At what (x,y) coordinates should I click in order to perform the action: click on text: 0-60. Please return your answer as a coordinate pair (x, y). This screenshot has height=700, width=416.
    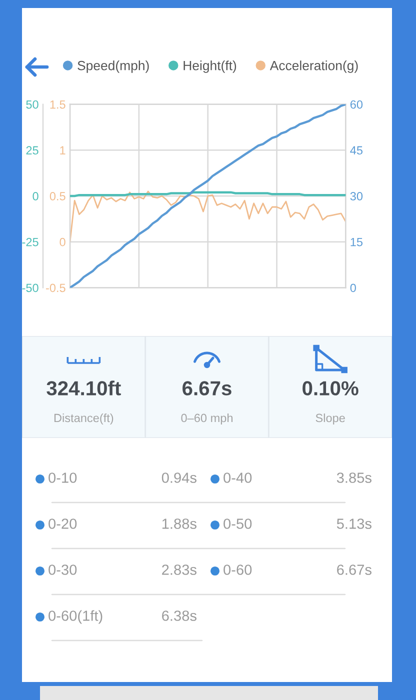
    Looking at the image, I should click on (238, 569).